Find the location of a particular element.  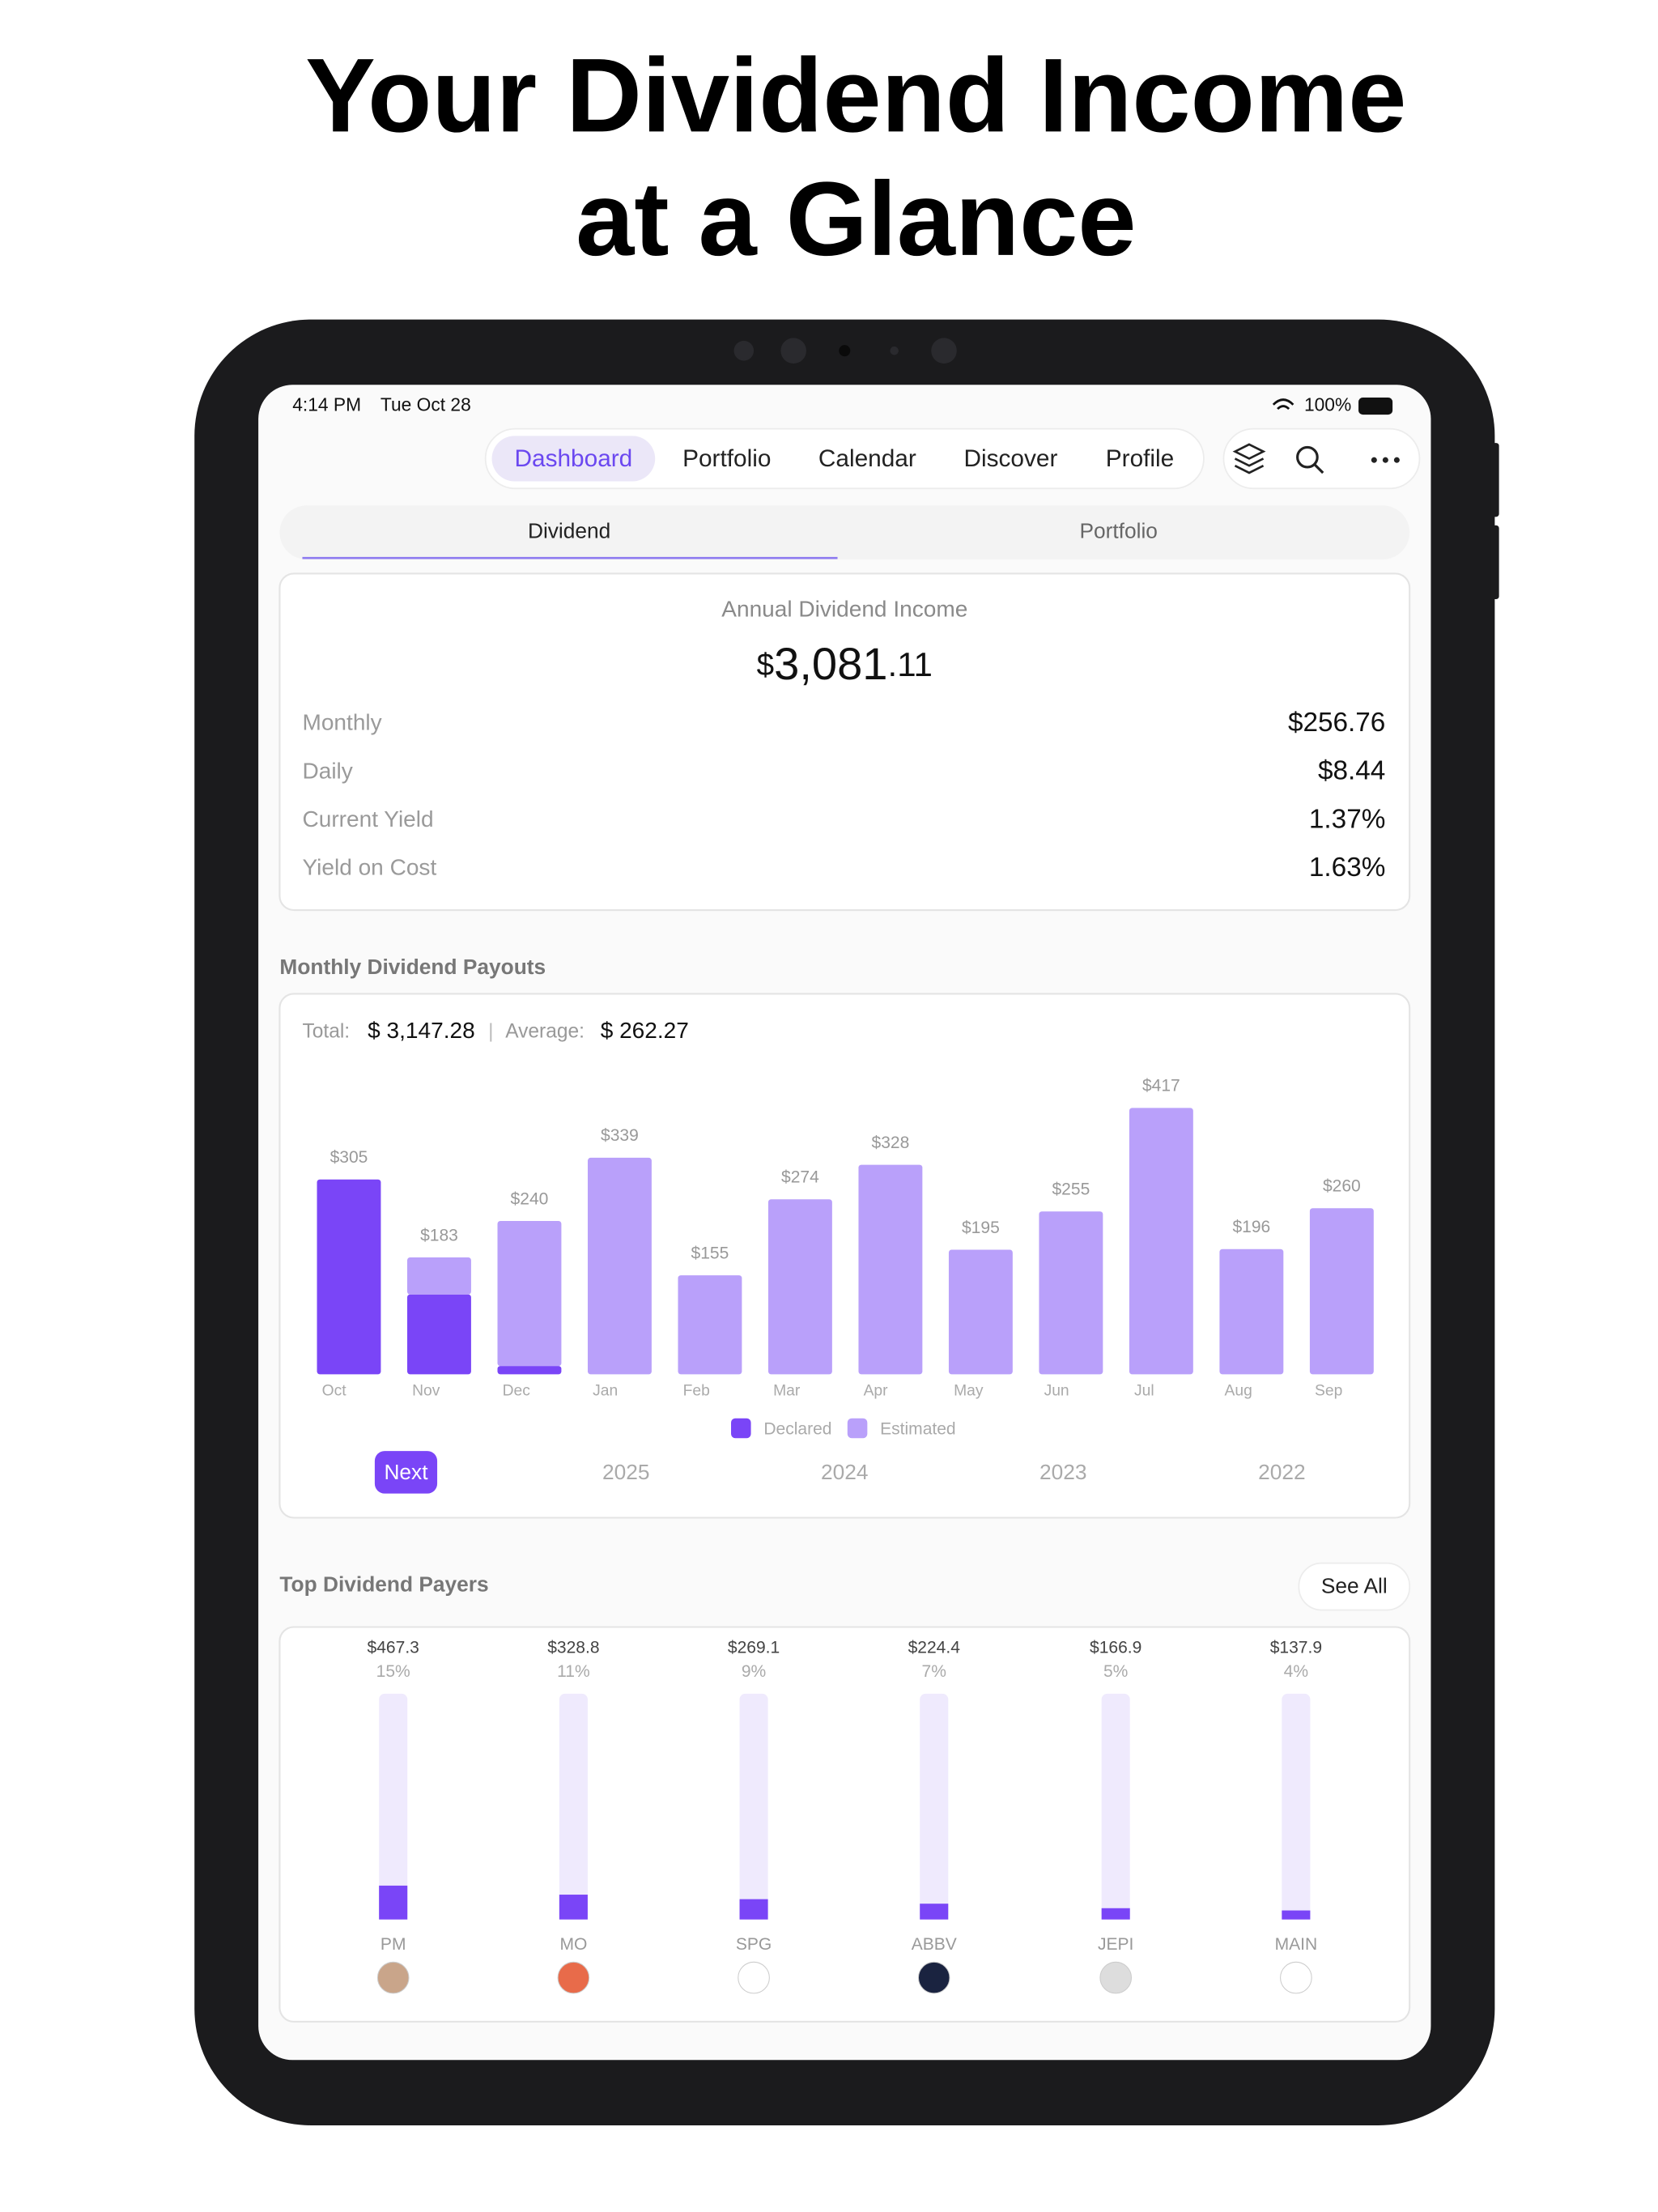

nav-tab: Calendar is located at coordinates (867, 459).